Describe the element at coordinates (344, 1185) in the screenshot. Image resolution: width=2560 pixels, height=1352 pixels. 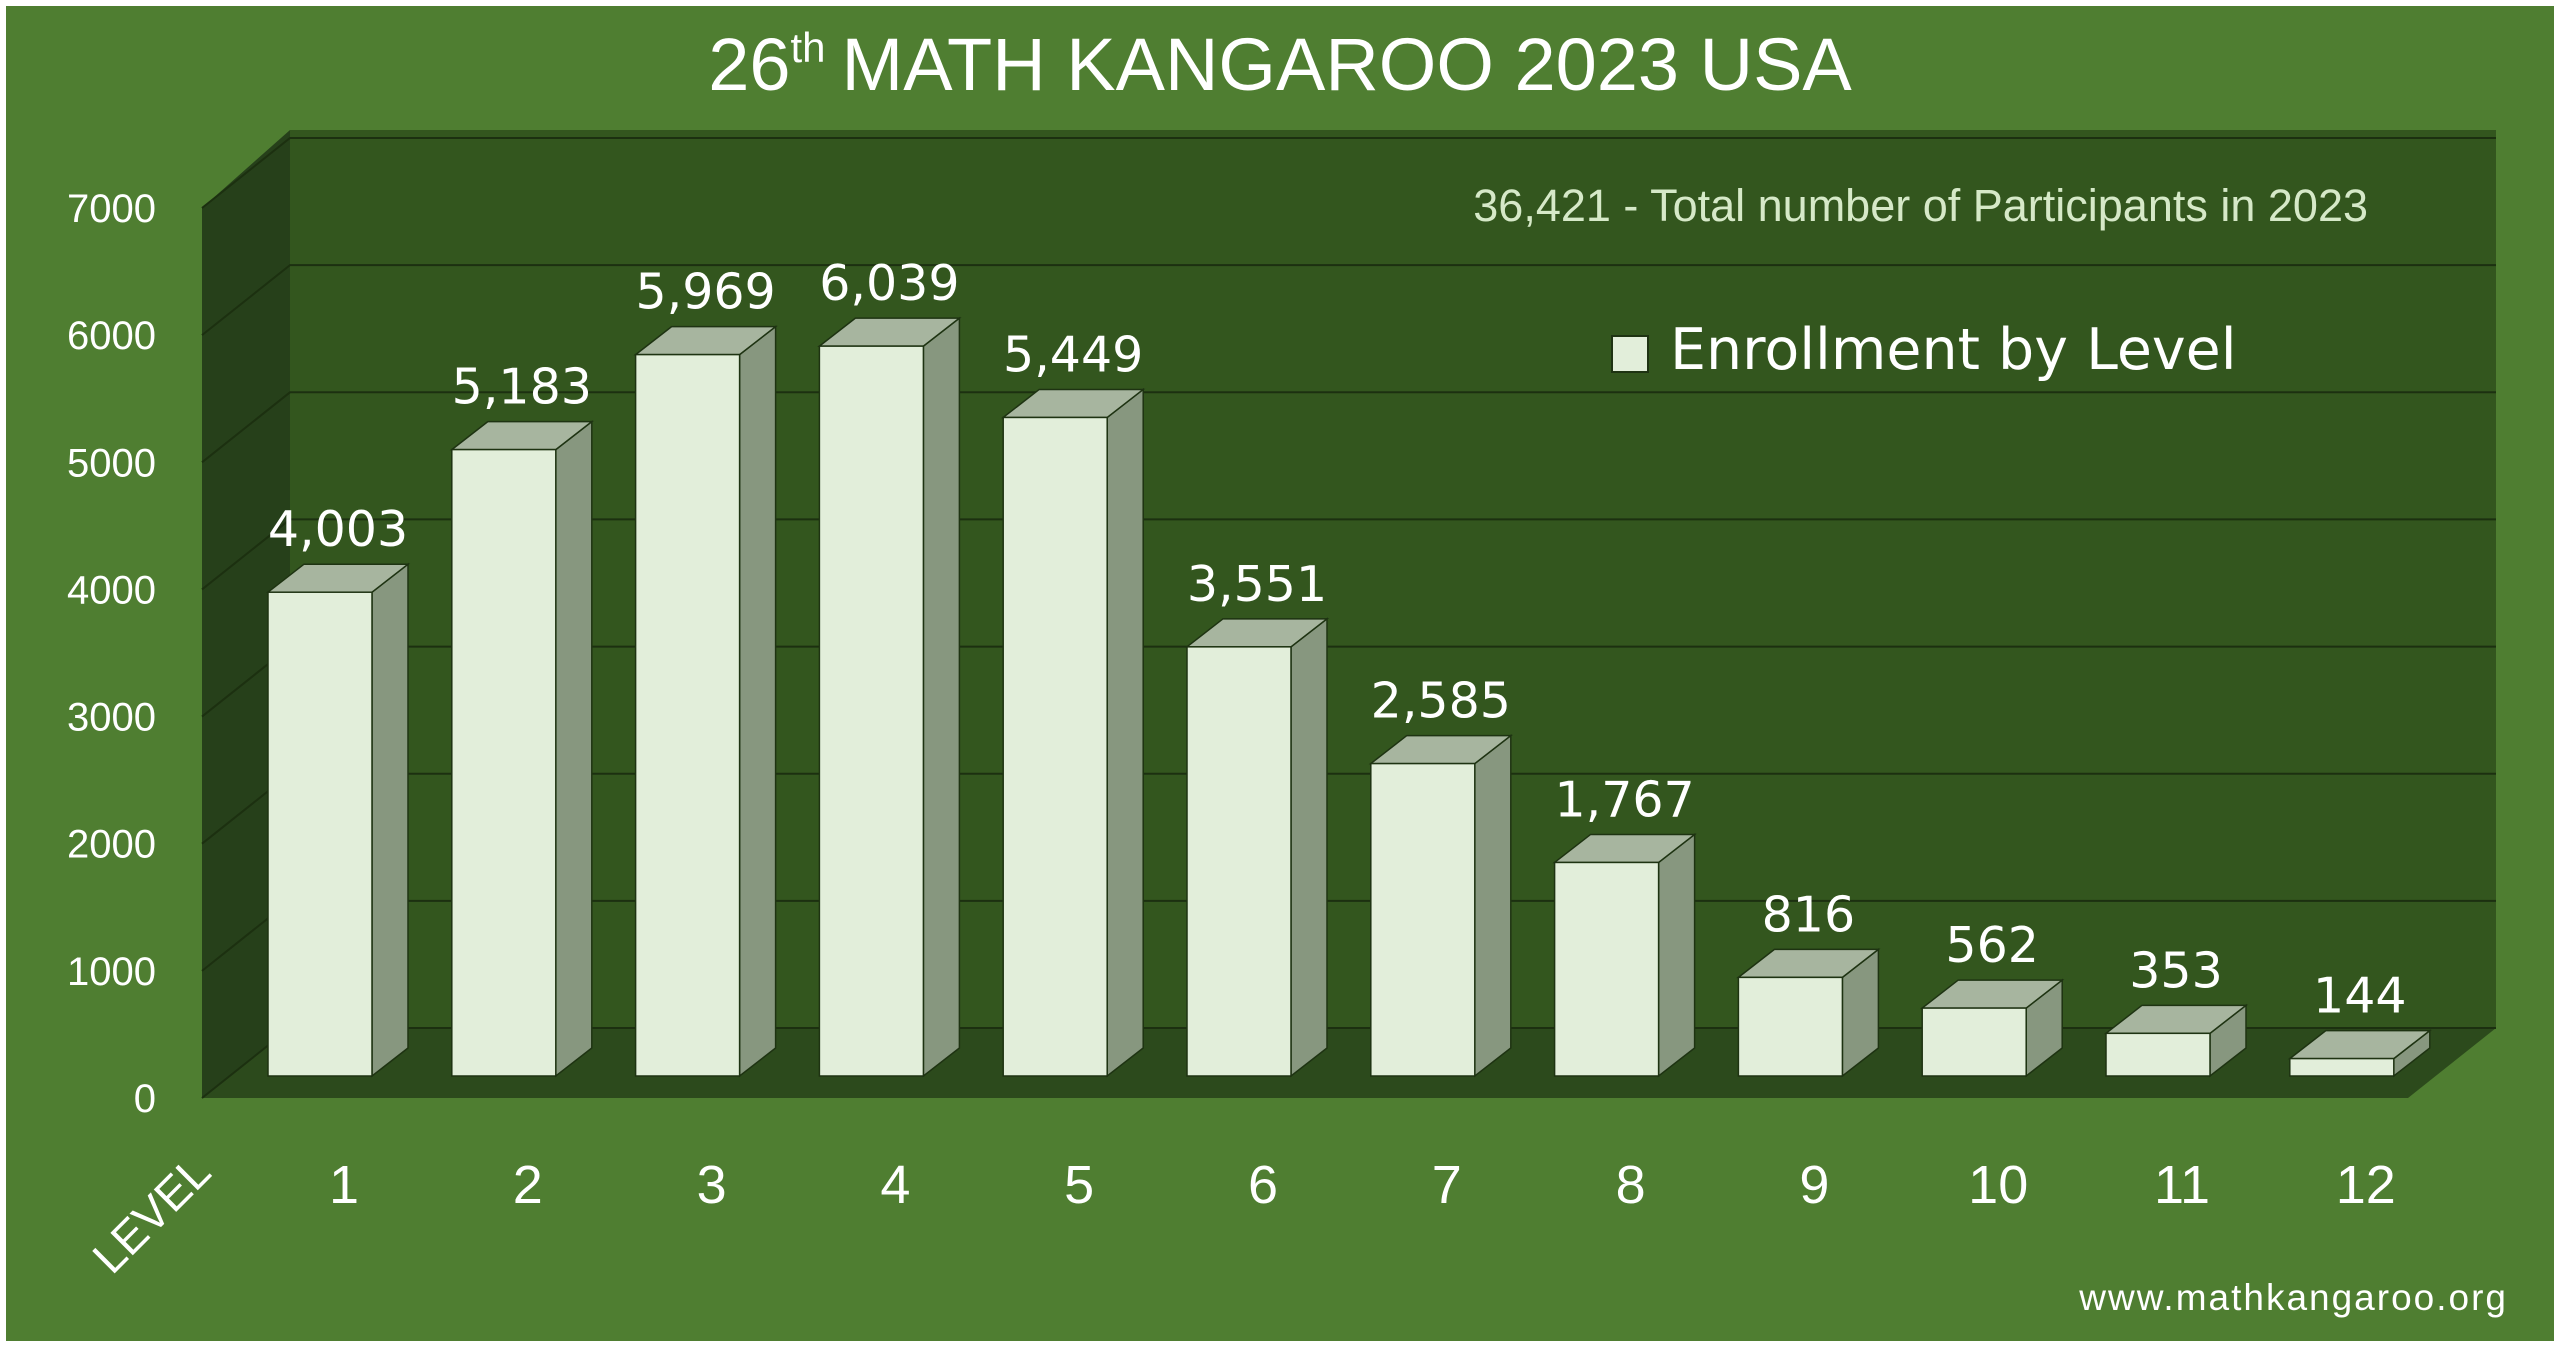
I see `x-tick-label: 1` at that location.